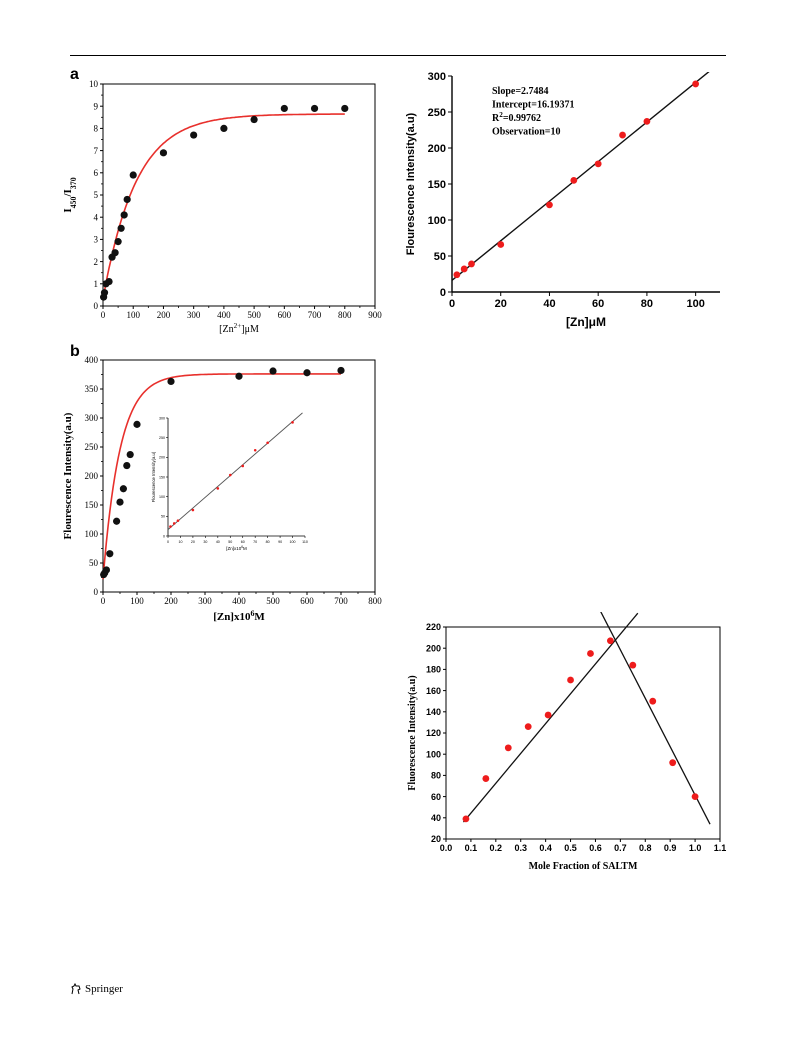 The image size is (793, 1053). Describe the element at coordinates (92, 418) in the screenshot. I see `chart-b-y-tick-label: 300` at that location.